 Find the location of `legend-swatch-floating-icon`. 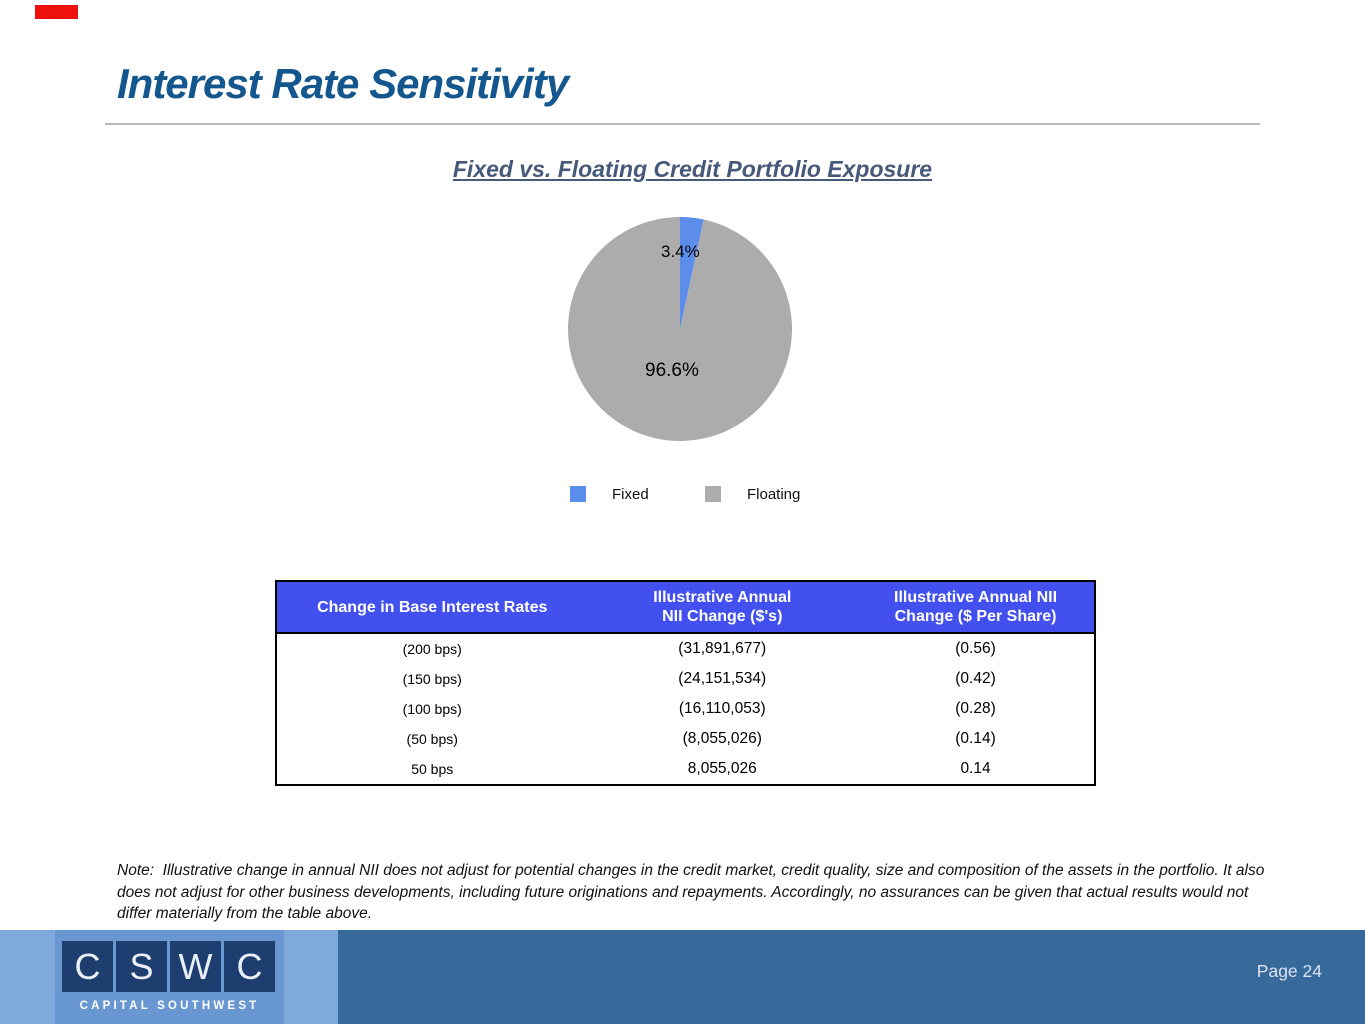

legend-swatch-floating-icon is located at coordinates (713, 494).